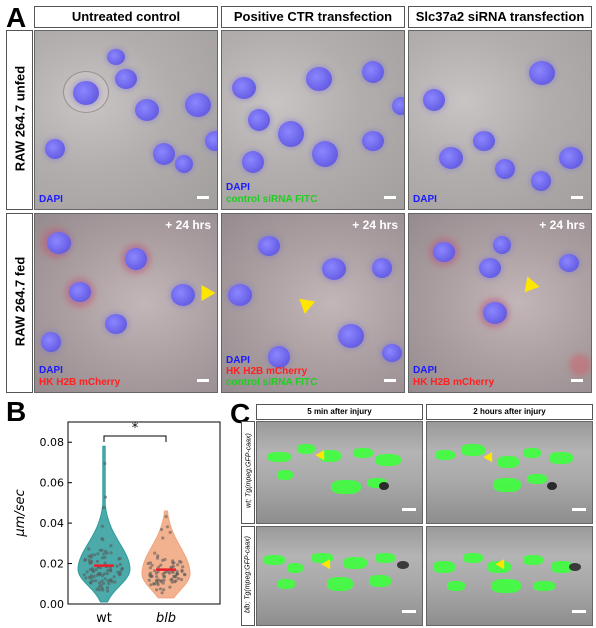 The image size is (596, 628). Describe the element at coordinates (52, 564) in the screenshot. I see `y-tick-label: 0.02` at that location.